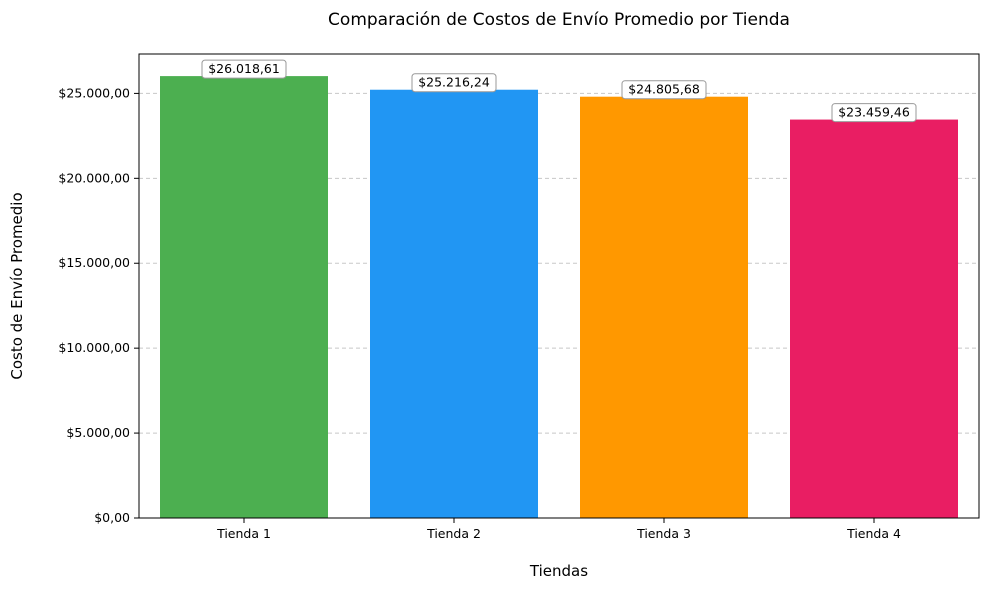 The image size is (989, 590). Describe the element at coordinates (112, 517) in the screenshot. I see `y-tick-label: $0,00` at that location.